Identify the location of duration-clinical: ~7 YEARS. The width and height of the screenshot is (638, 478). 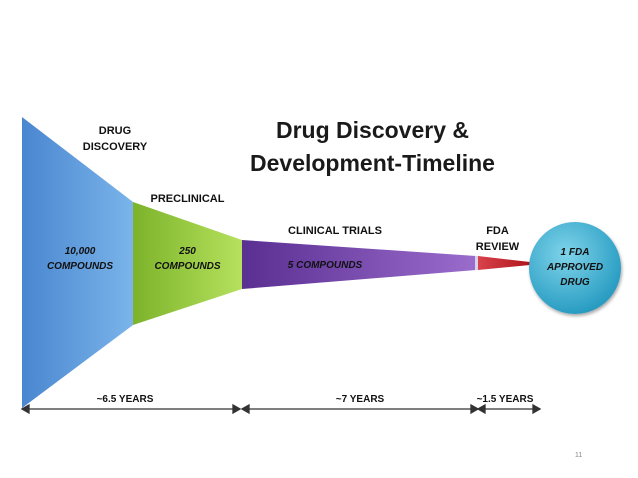
(360, 399).